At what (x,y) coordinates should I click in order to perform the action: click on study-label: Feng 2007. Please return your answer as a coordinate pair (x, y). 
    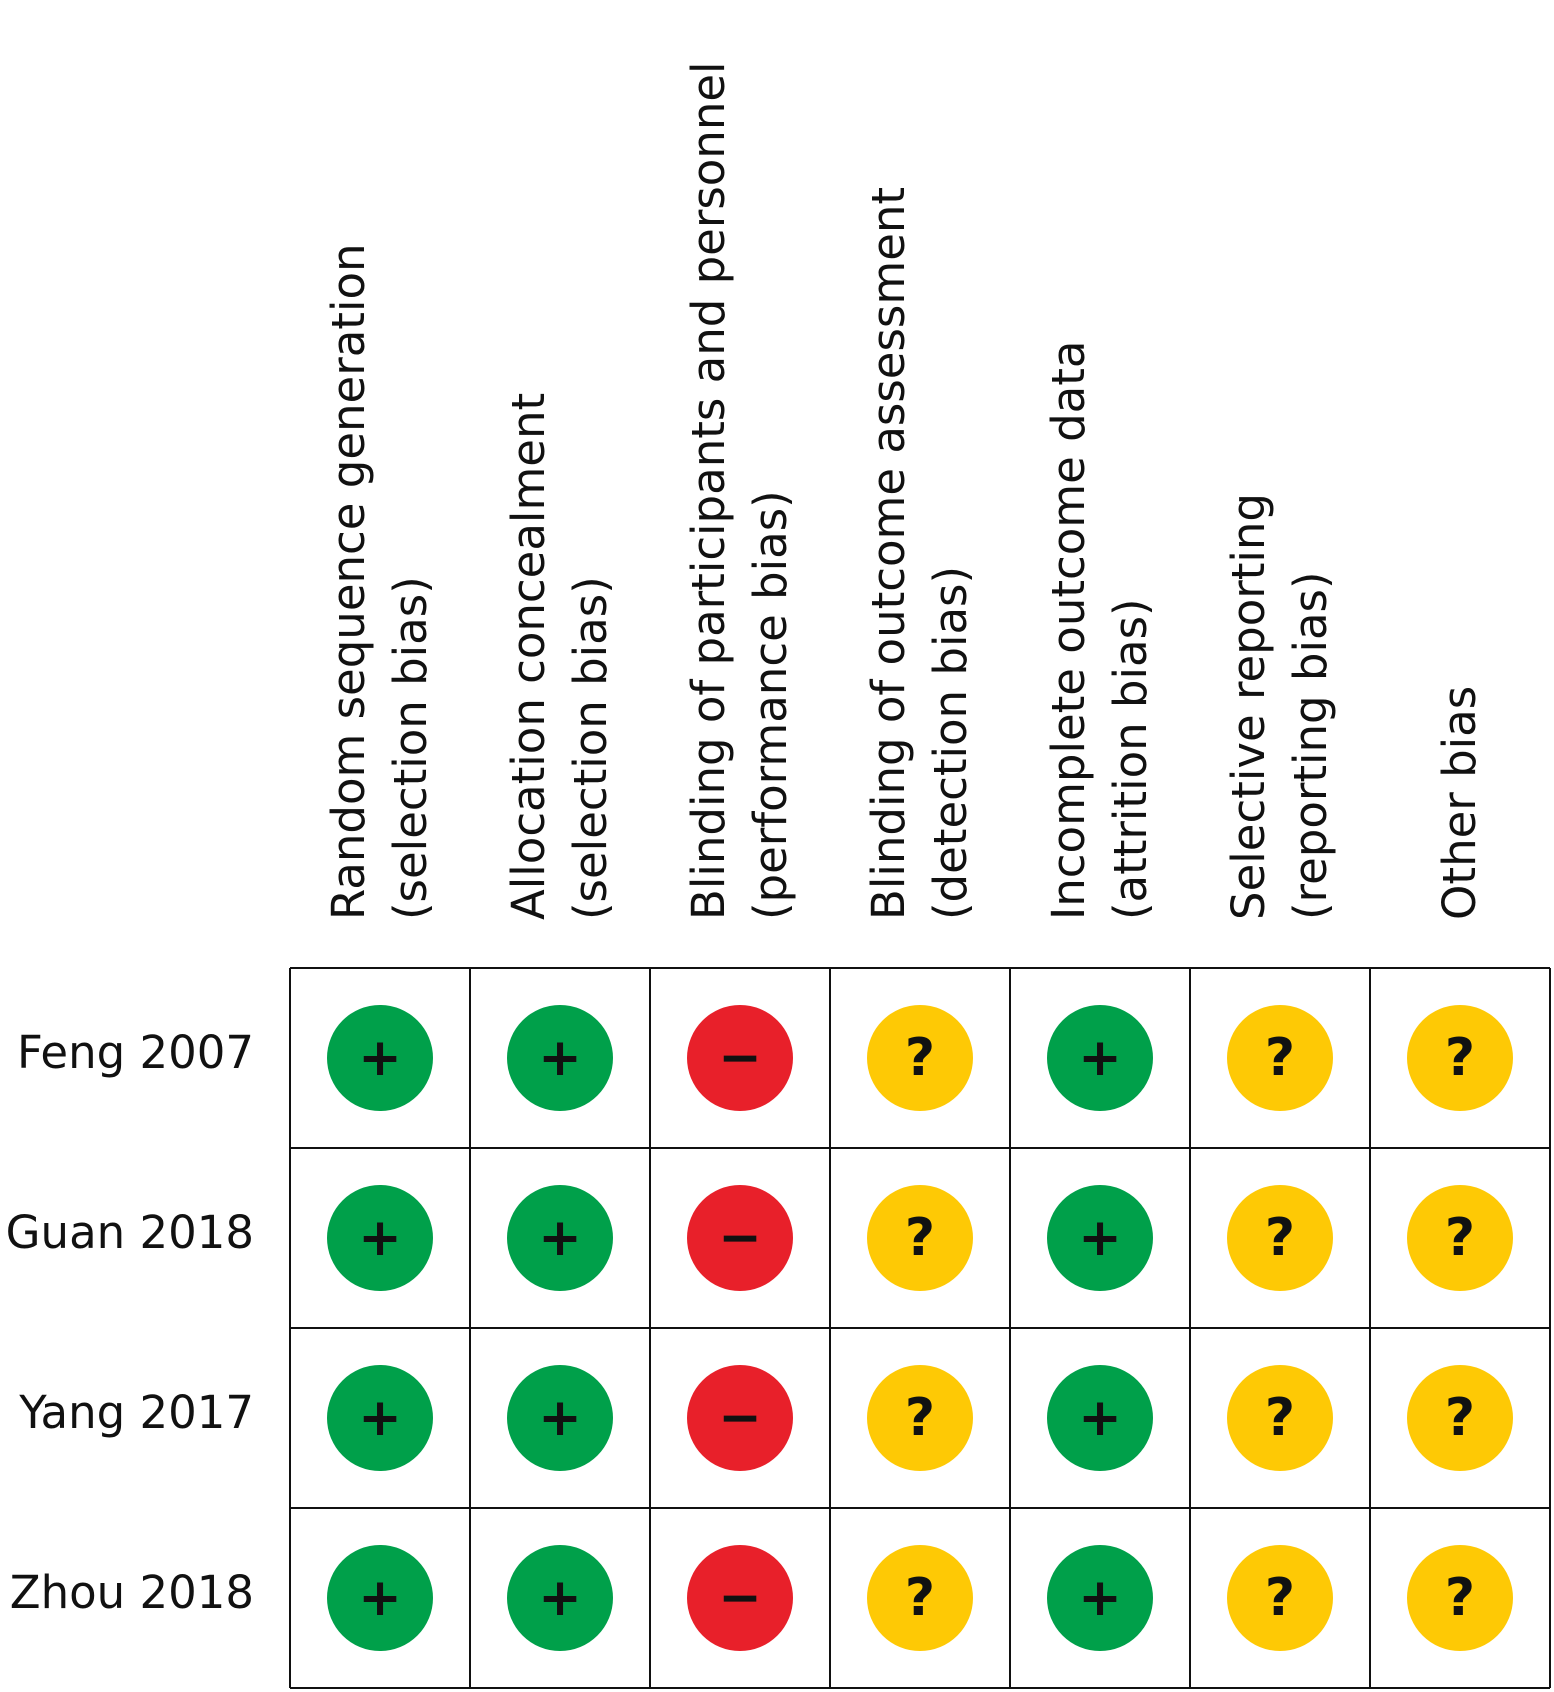
    Looking at the image, I should click on (135, 1052).